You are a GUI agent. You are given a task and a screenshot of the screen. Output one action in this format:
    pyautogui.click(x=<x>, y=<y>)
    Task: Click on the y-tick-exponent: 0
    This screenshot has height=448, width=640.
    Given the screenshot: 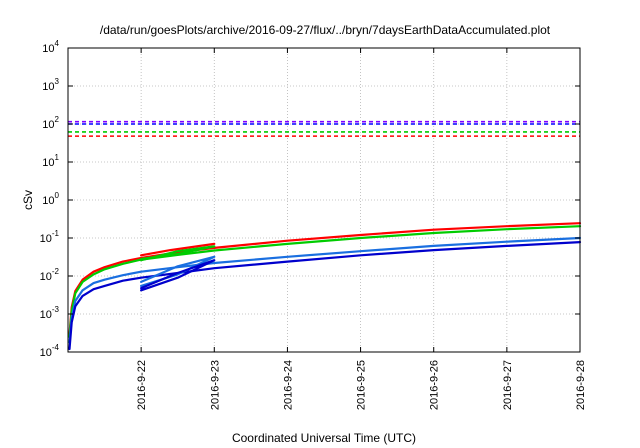 What is the action you would take?
    pyautogui.click(x=57, y=195)
    